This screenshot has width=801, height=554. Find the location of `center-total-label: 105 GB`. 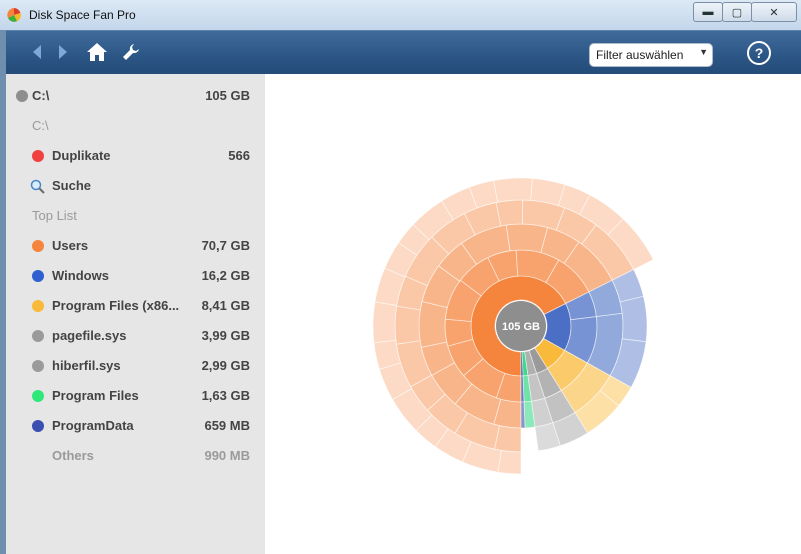

center-total-label: 105 GB is located at coordinates (521, 327).